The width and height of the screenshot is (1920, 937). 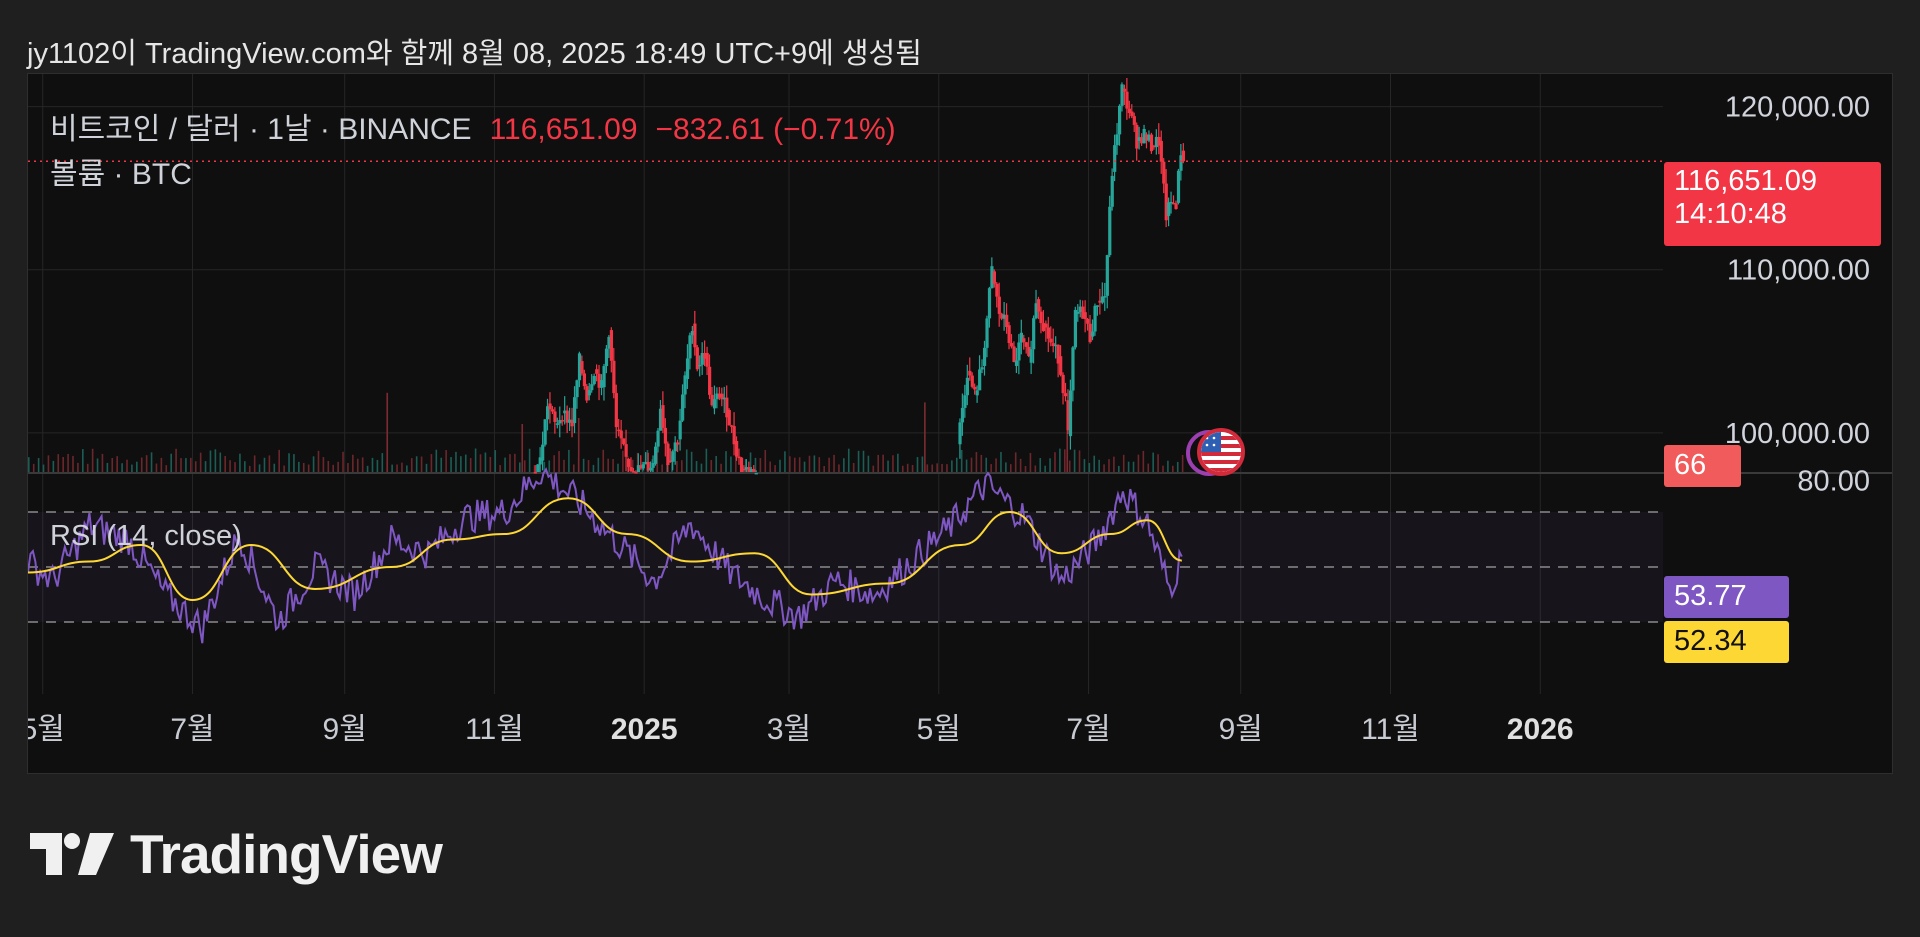 What do you see at coordinates (1088, 729) in the screenshot?
I see `time-tick-label: 7월` at bounding box center [1088, 729].